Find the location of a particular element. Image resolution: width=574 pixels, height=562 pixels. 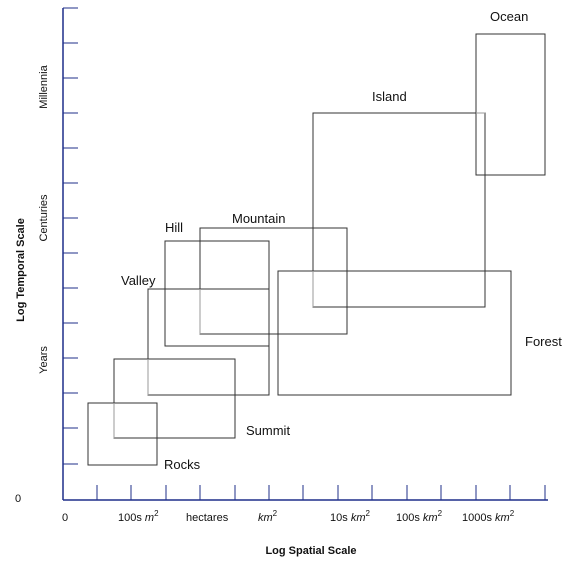

mountain-box is located at coordinates (273, 281).